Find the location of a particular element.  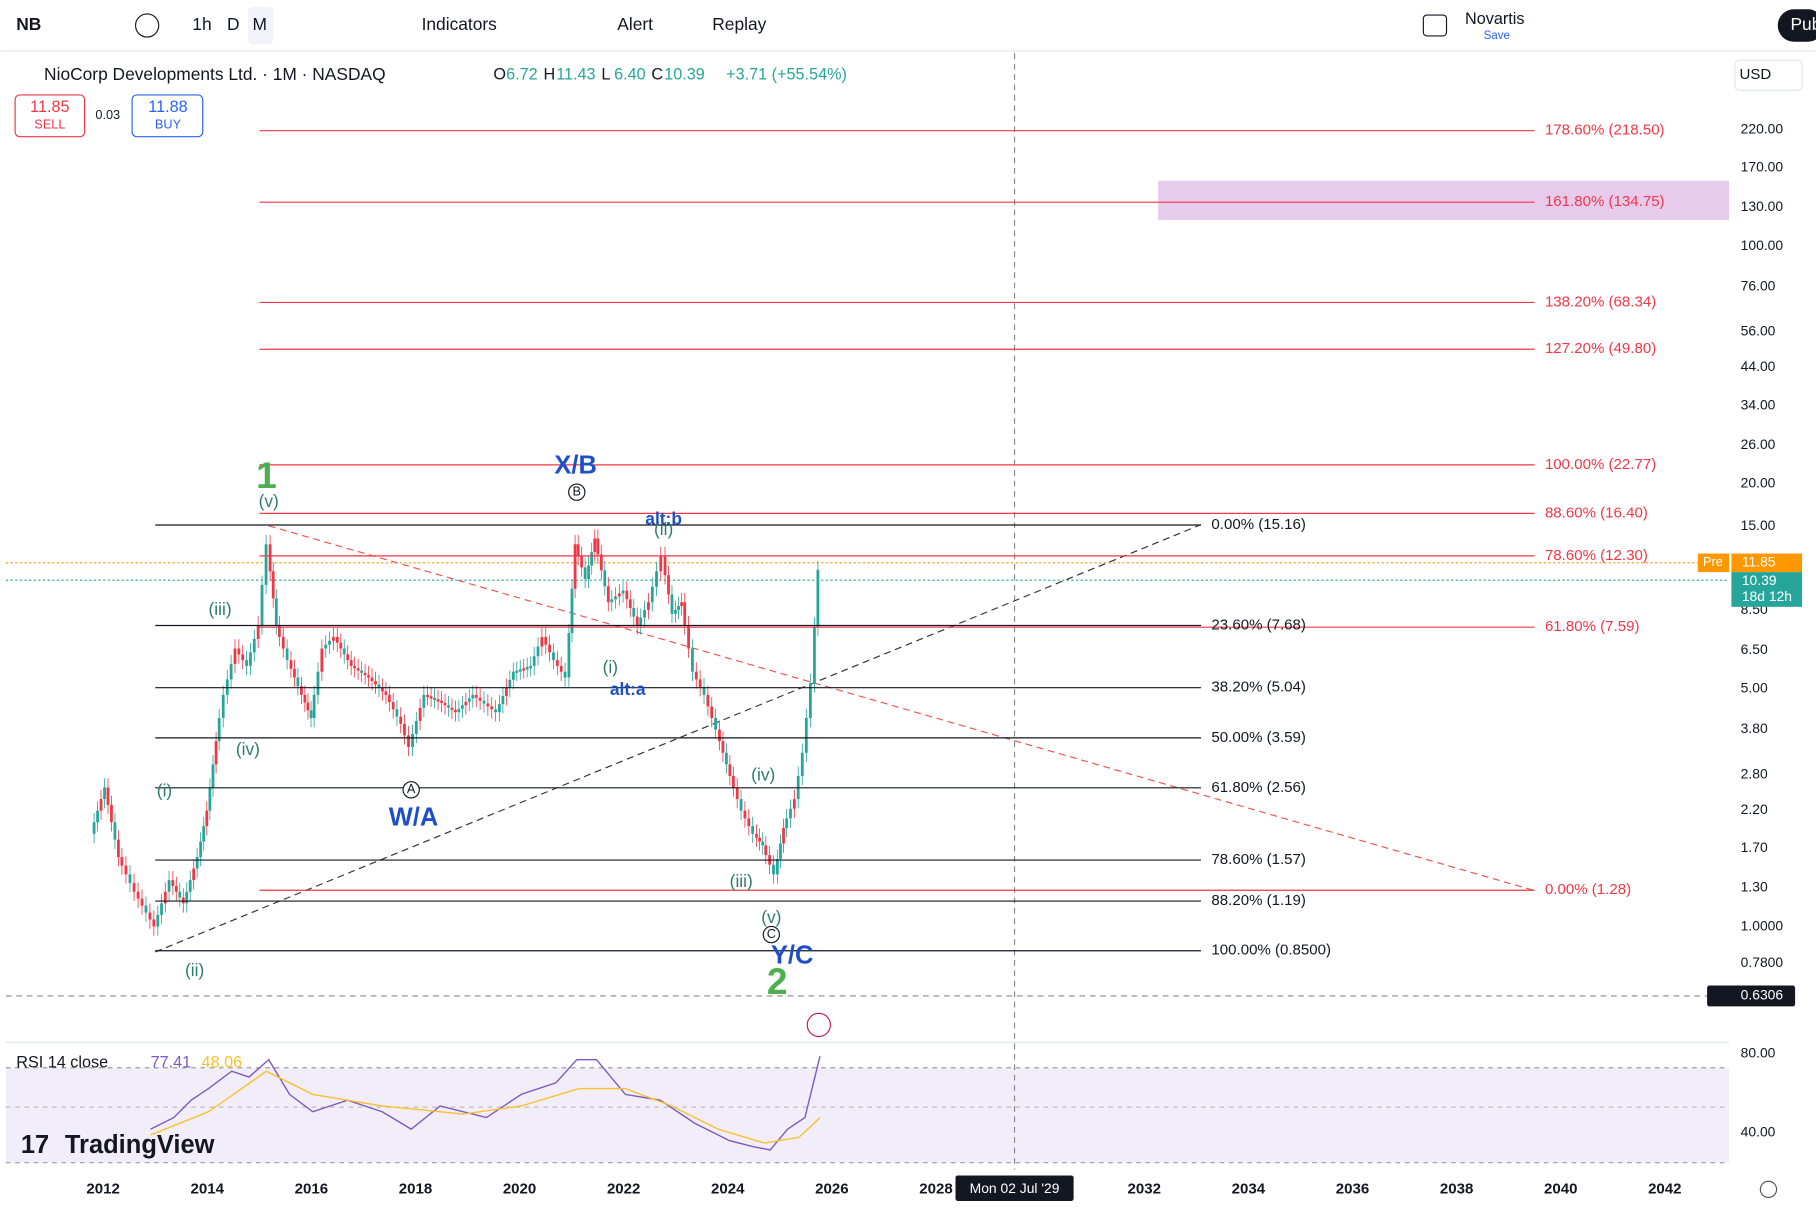

alert-button: Alert is located at coordinates (635, 24).